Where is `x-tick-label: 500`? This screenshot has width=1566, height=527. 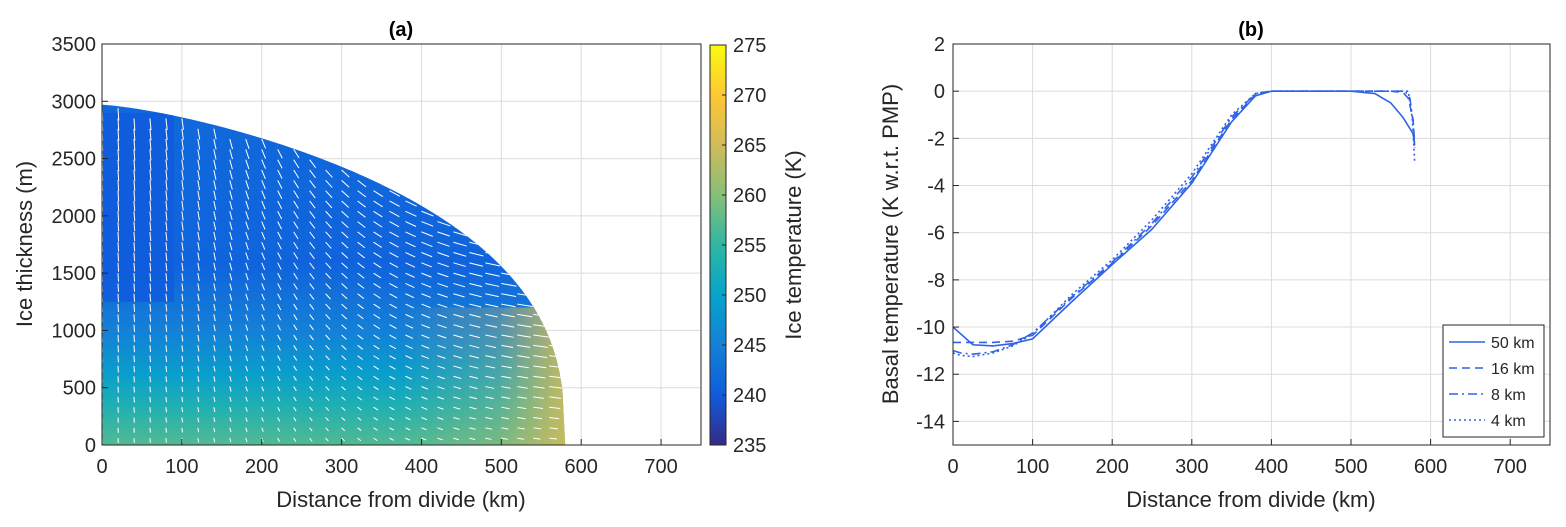 x-tick-label: 500 is located at coordinates (501, 467).